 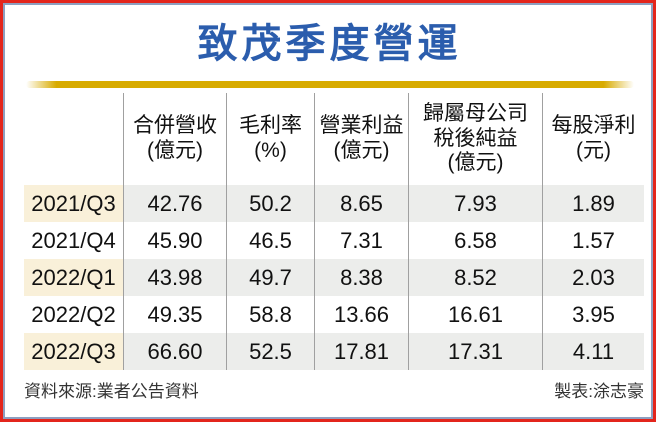 What do you see at coordinates (111, 391) in the screenshot?
I see `source-note: 資料來源:業者公告資料` at bounding box center [111, 391].